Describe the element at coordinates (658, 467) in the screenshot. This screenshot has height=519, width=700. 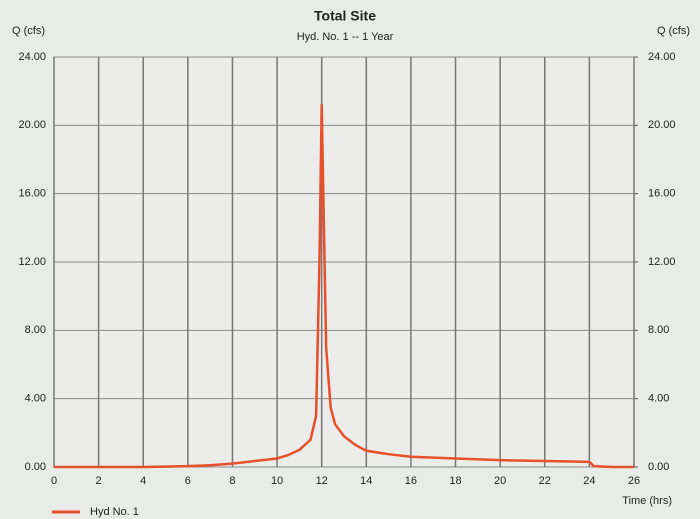
I see `y2-tick-label: 0.00` at that location.